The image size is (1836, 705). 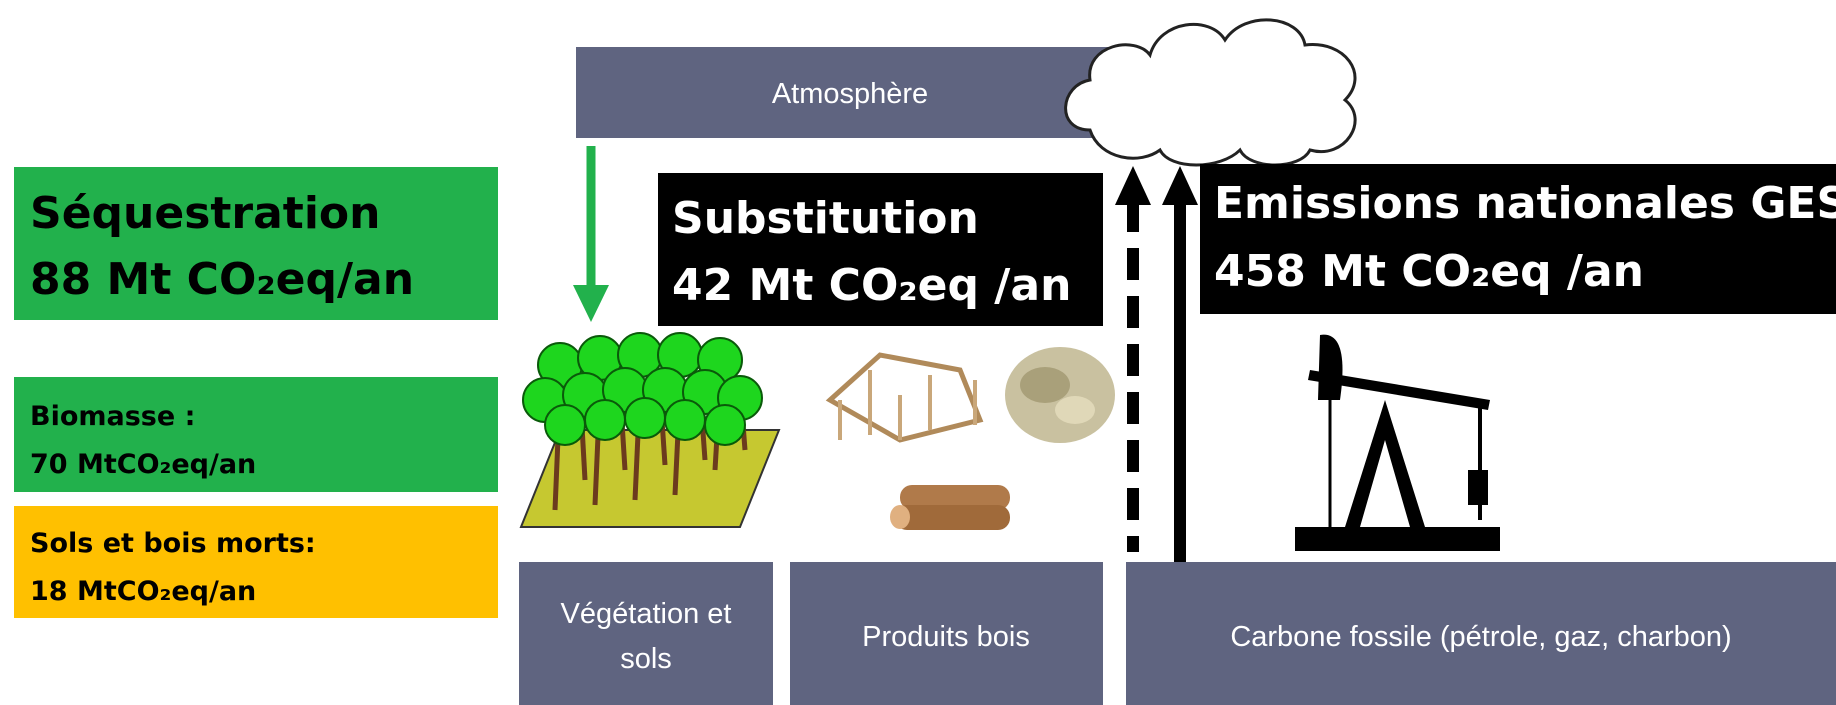 I want to click on reservoir-label: Carbone fossile (pétrole, gaz, charbon), so click(x=1480, y=637).